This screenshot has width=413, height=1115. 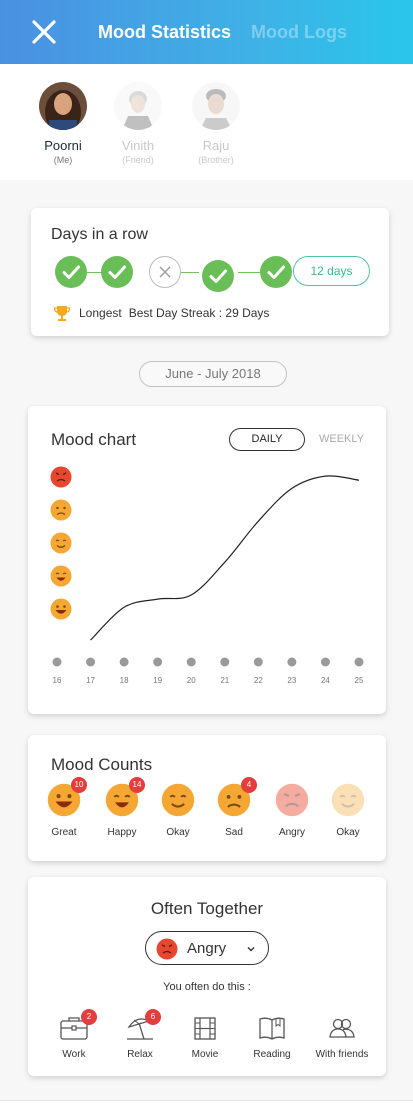 What do you see at coordinates (102, 764) in the screenshot?
I see `mood-counts-title: Mood Counts` at bounding box center [102, 764].